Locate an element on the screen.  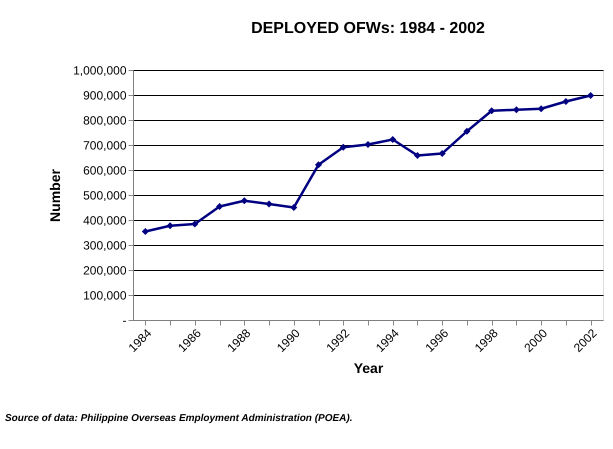
y-tick-label: 1,000,000 is located at coordinates (100, 71).